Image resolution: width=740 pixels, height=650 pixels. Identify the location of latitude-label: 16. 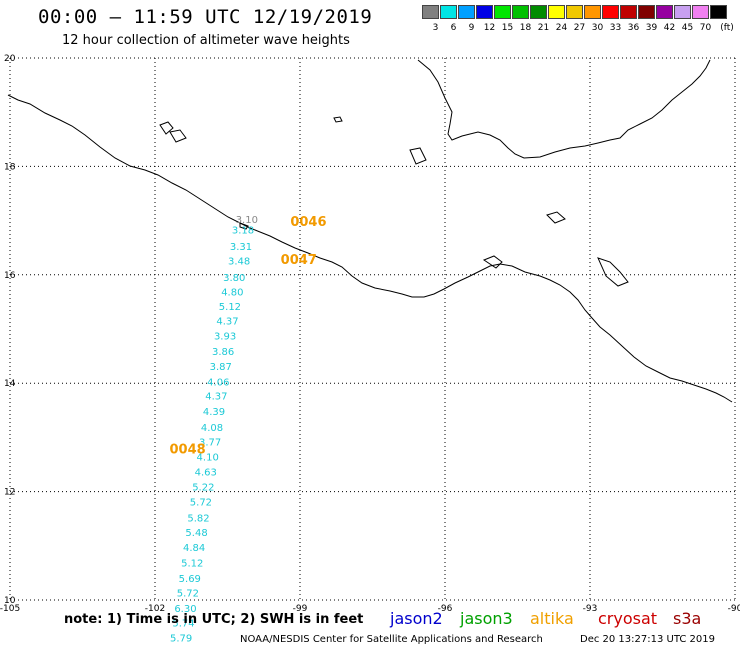
(10, 276).